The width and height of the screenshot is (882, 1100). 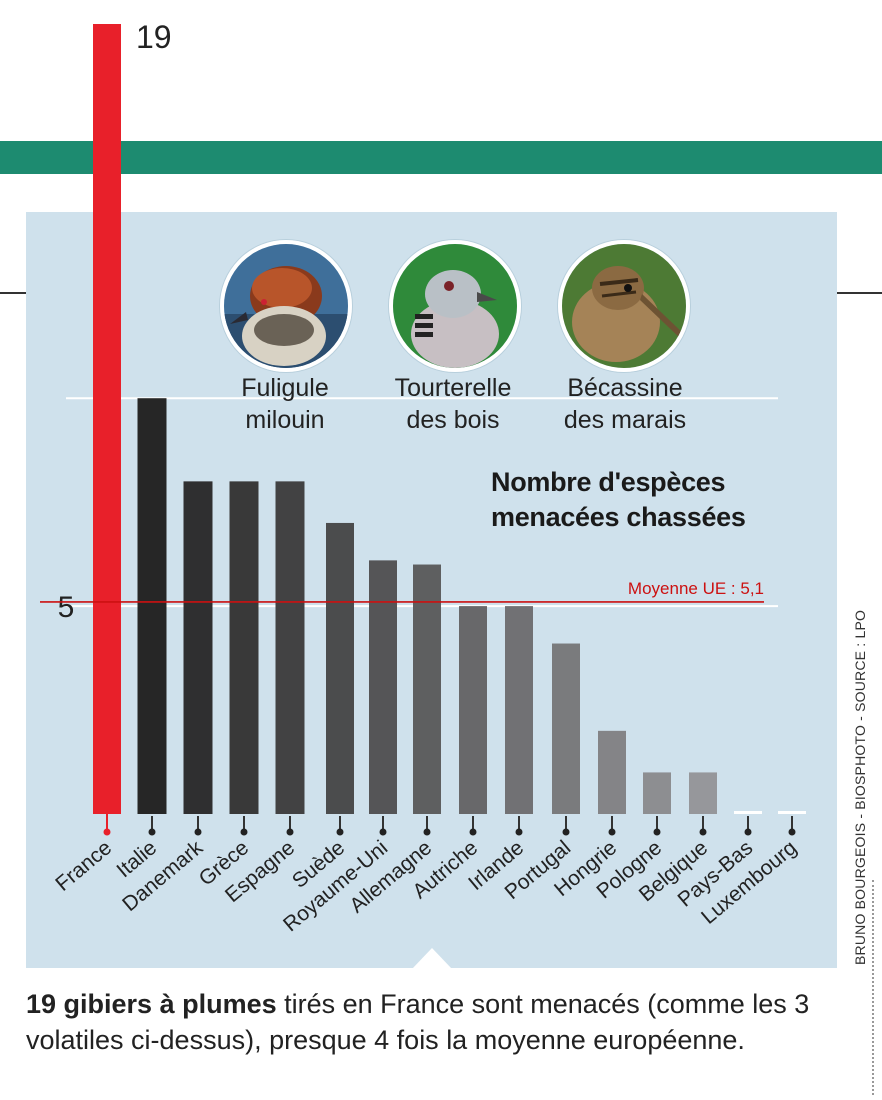 What do you see at coordinates (285, 404) in the screenshot?
I see `bird-name-pochard: Fuligule milouin` at bounding box center [285, 404].